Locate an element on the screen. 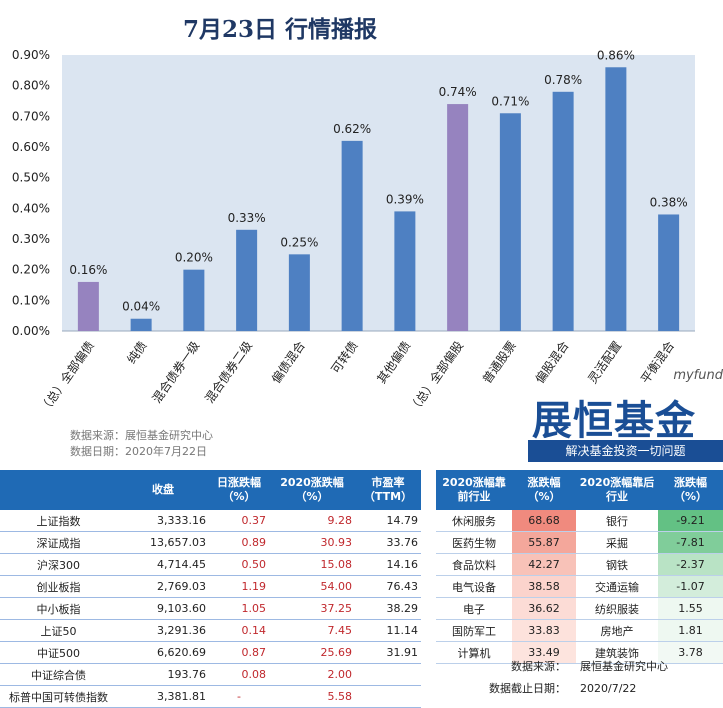 Image resolution: width=723 pixels, height=708 pixels. table-cell: 38.29 is located at coordinates (388, 608).